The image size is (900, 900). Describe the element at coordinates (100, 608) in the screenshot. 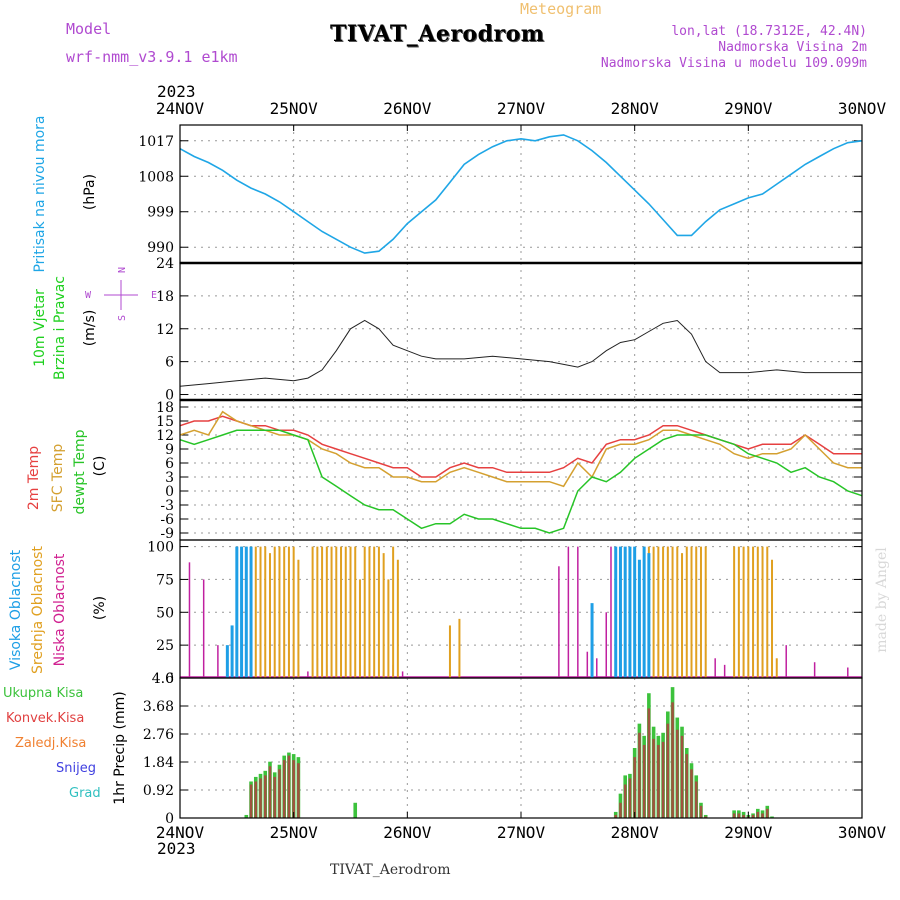

I see `cloud-axis-unit: (%)` at that location.